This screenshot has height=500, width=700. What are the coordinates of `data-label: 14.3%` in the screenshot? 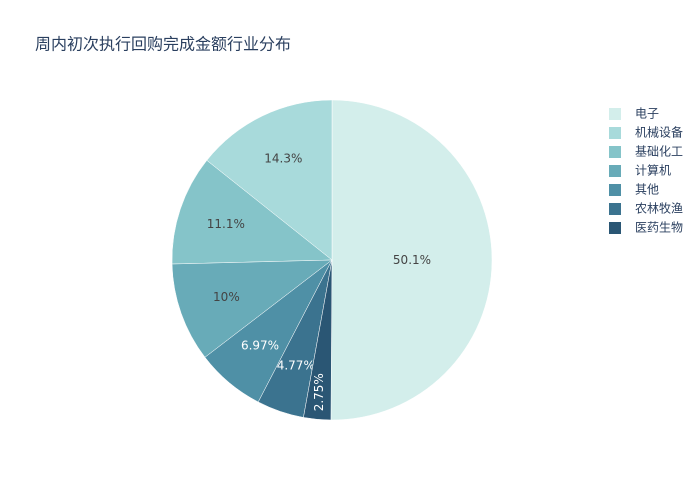 It's located at (283, 159).